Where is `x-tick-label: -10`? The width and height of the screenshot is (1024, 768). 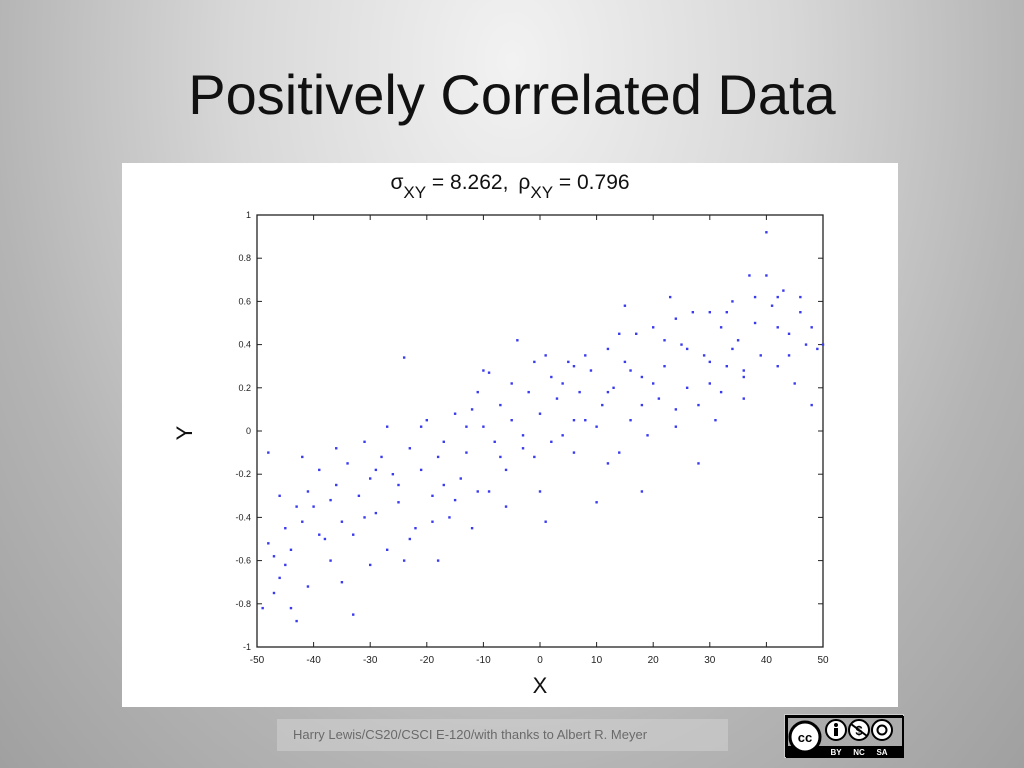
x-tick-label: -10 is located at coordinates (483, 660).